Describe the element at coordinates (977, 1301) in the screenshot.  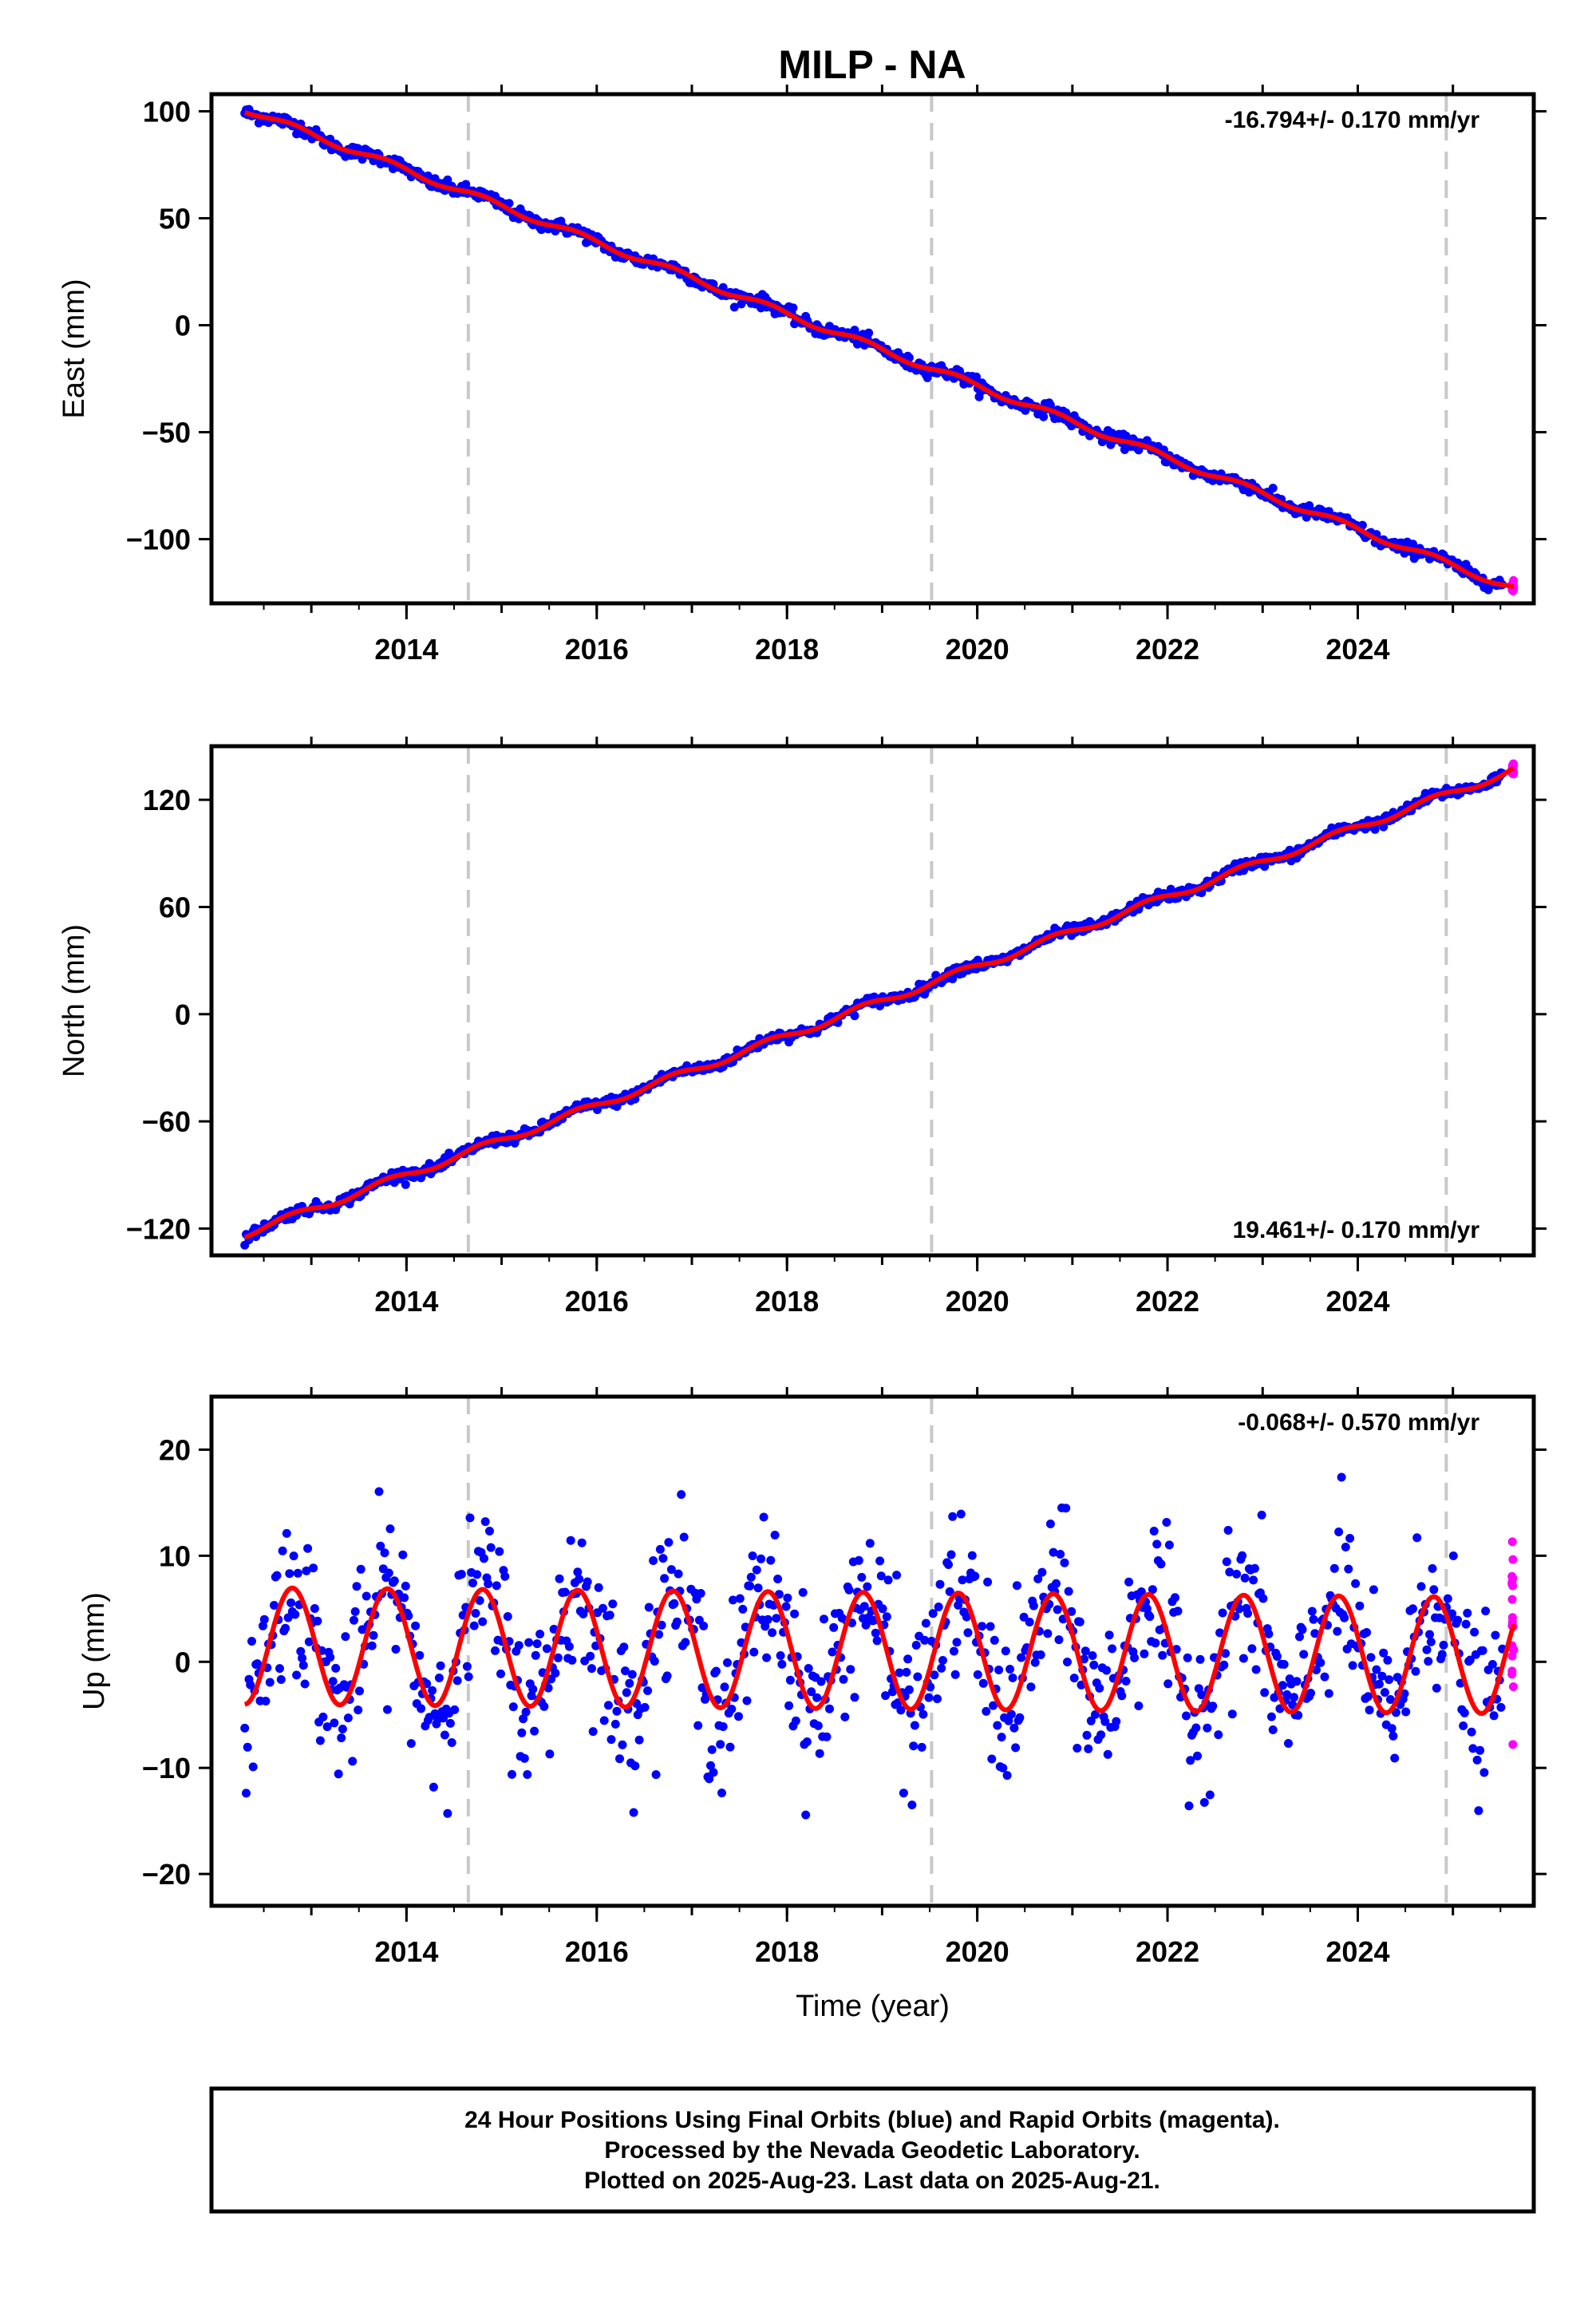
I see `north-xtick-label: 2020` at that location.